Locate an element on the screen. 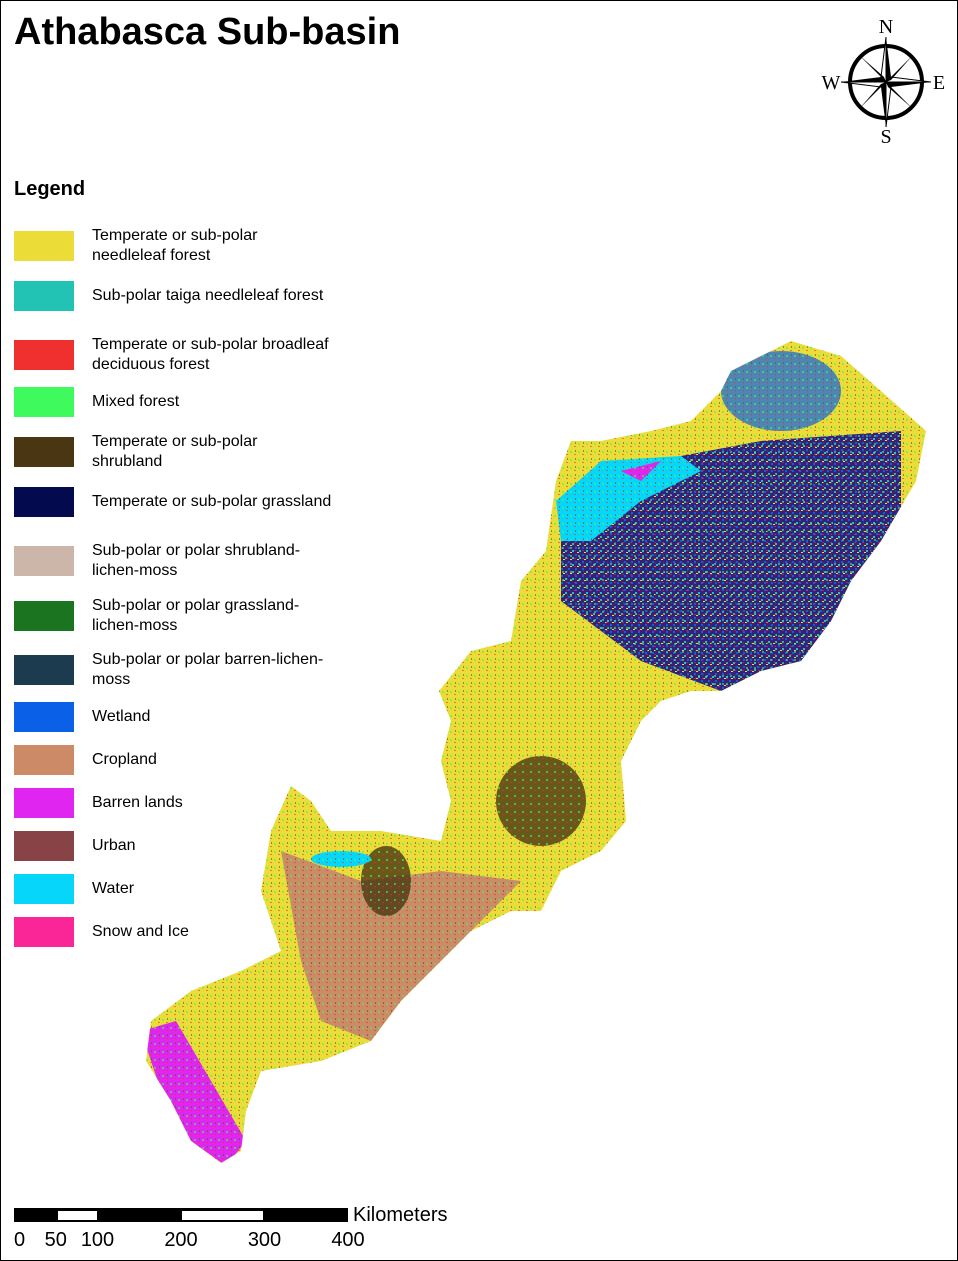 Image resolution: width=958 pixels, height=1261 pixels. legend-item: Temperate or sub-polar needleleaf forest is located at coordinates (173, 246).